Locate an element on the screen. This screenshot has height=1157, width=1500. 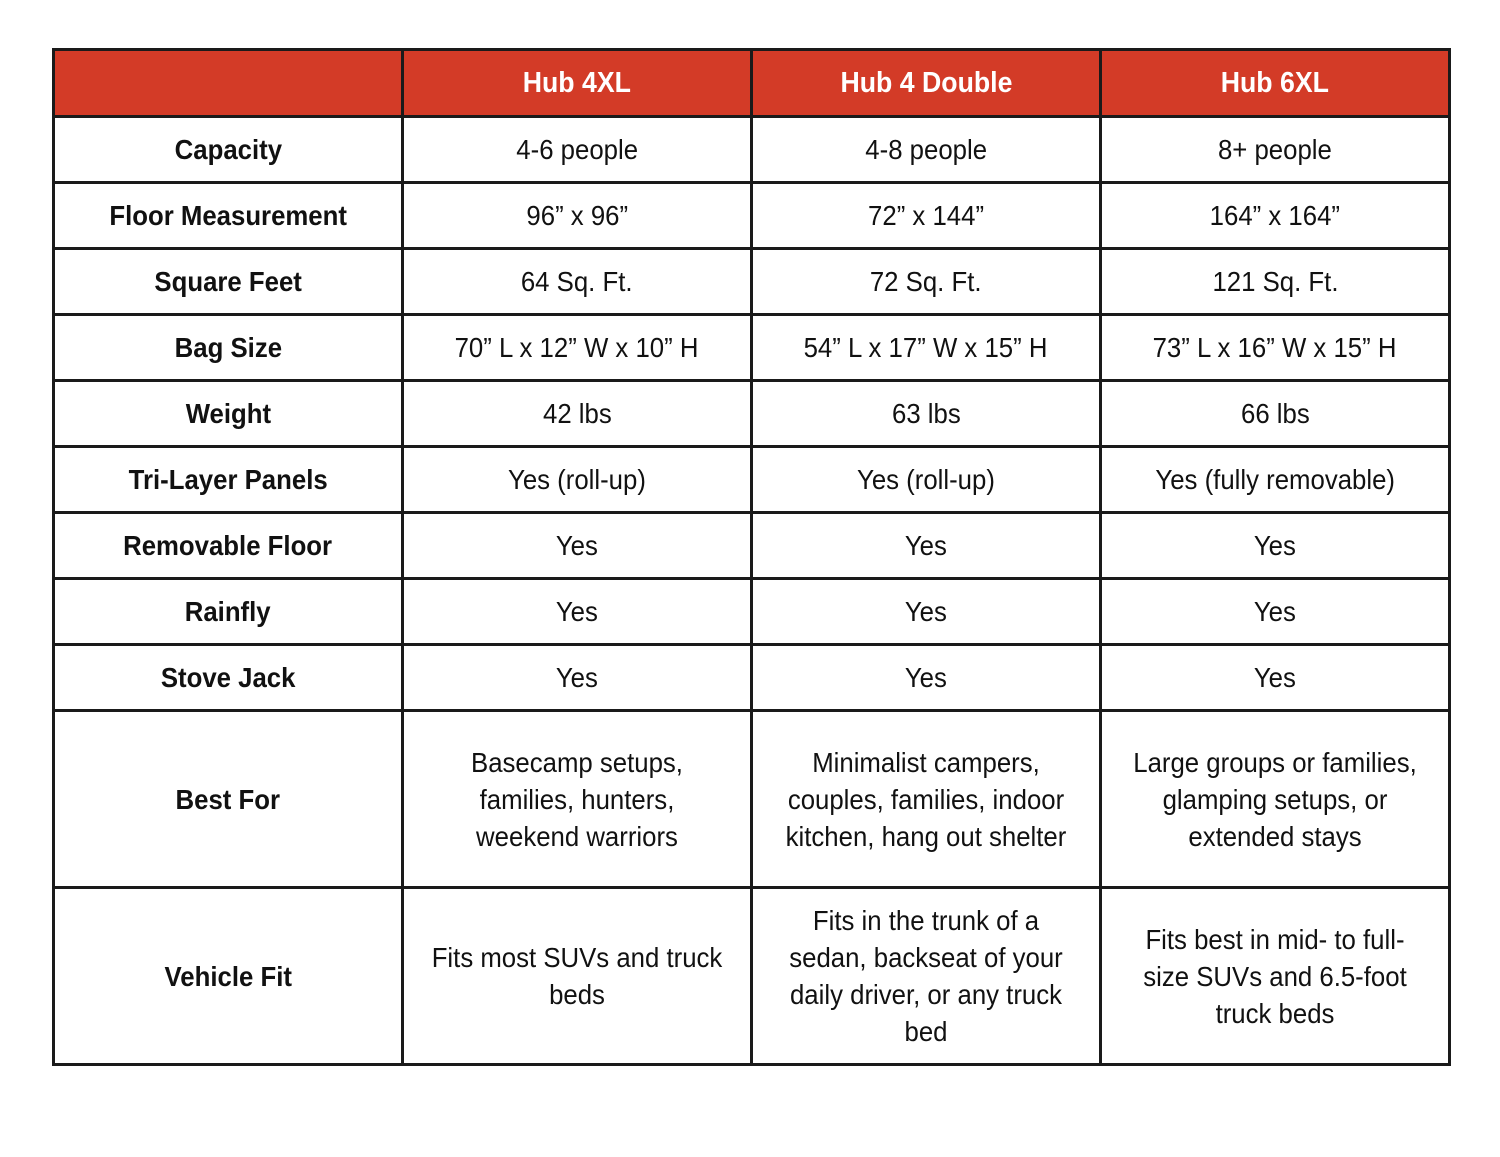
cell-text: Removable Floor is located at coordinates (228, 545).